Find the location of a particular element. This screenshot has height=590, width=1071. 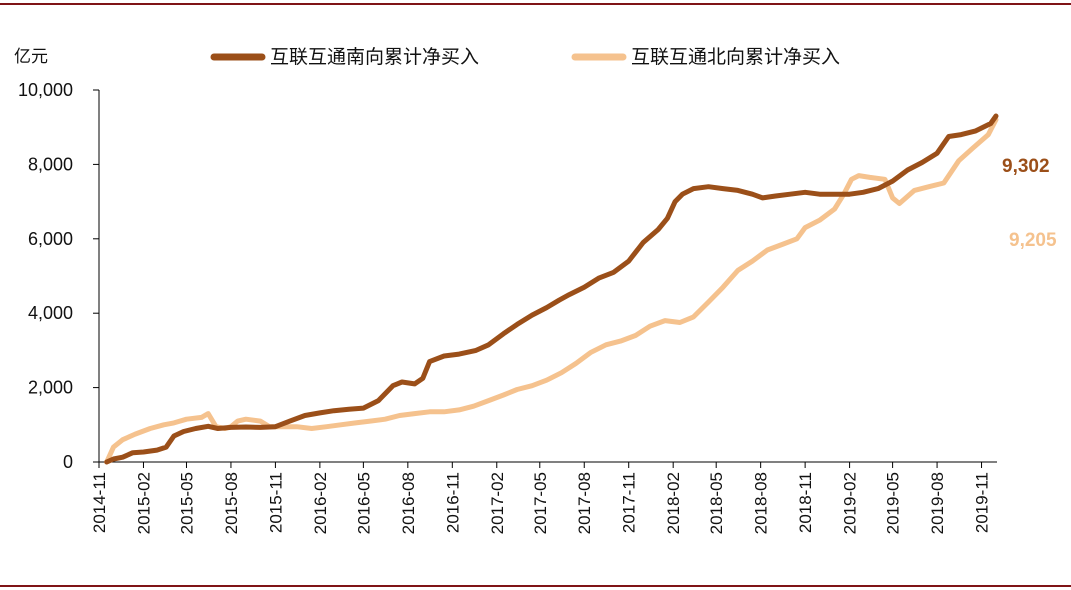

end-labels: 9,302 9,205 is located at coordinates (1029, 203).